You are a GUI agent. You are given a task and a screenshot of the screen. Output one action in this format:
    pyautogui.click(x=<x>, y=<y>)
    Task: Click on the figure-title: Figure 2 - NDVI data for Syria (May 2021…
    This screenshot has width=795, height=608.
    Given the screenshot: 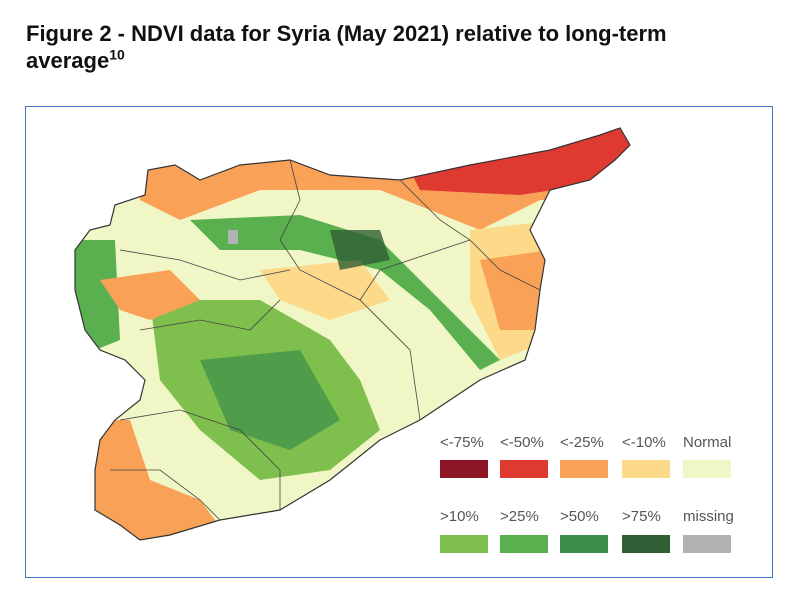 What is the action you would take?
    pyautogui.click(x=386, y=47)
    